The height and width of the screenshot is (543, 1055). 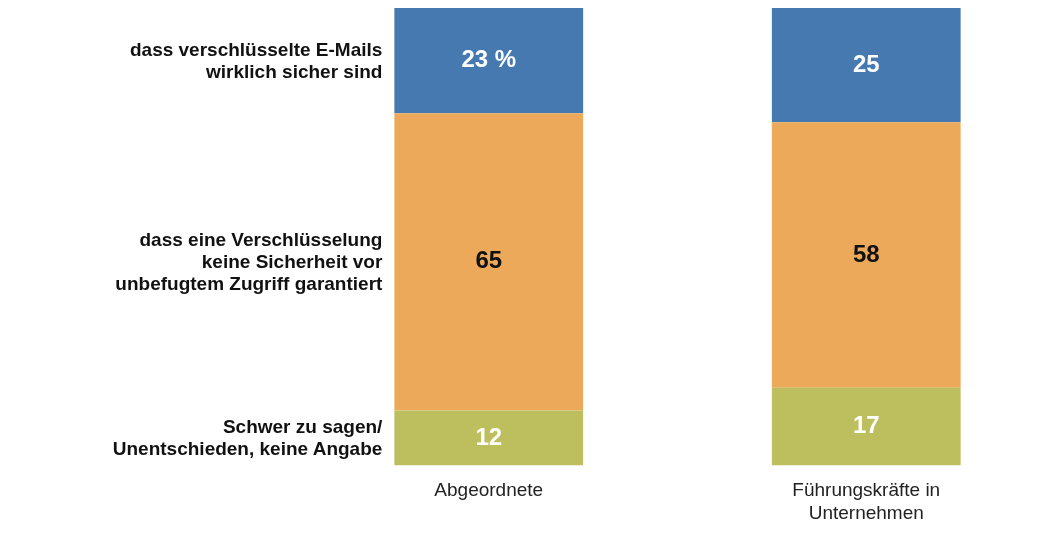 What do you see at coordinates (248, 261) in the screenshot?
I see `series-label: dass eine Verschlüsselung keine Sicherheit vor unbefugtem Zugriff garantiert` at bounding box center [248, 261].